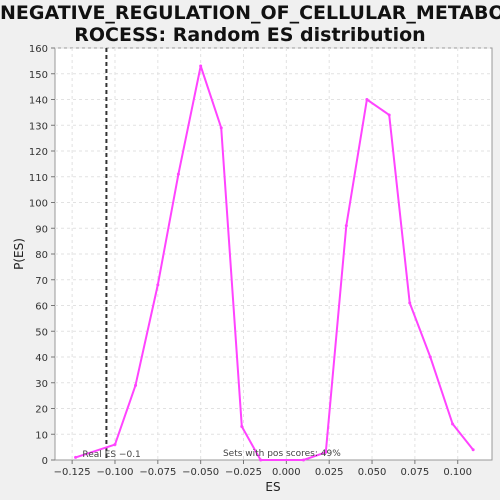 The width and height of the screenshot is (500, 500). I want to click on y-tick-label: 120, so click(38, 152).